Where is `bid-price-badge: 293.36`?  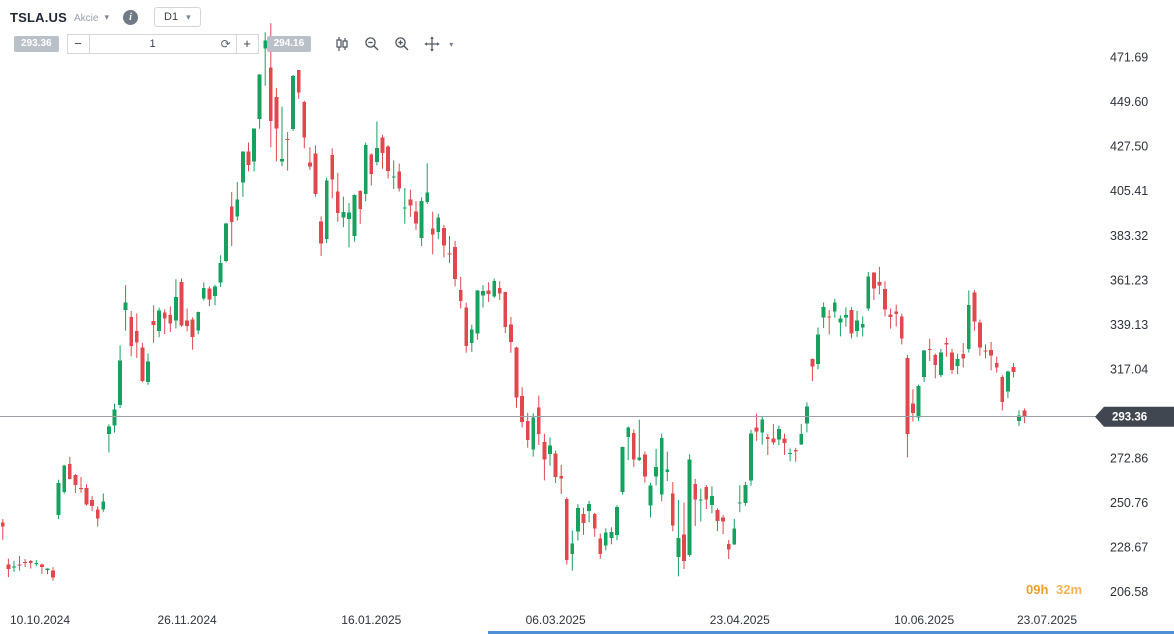
bid-price-badge: 293.36 is located at coordinates (36, 44).